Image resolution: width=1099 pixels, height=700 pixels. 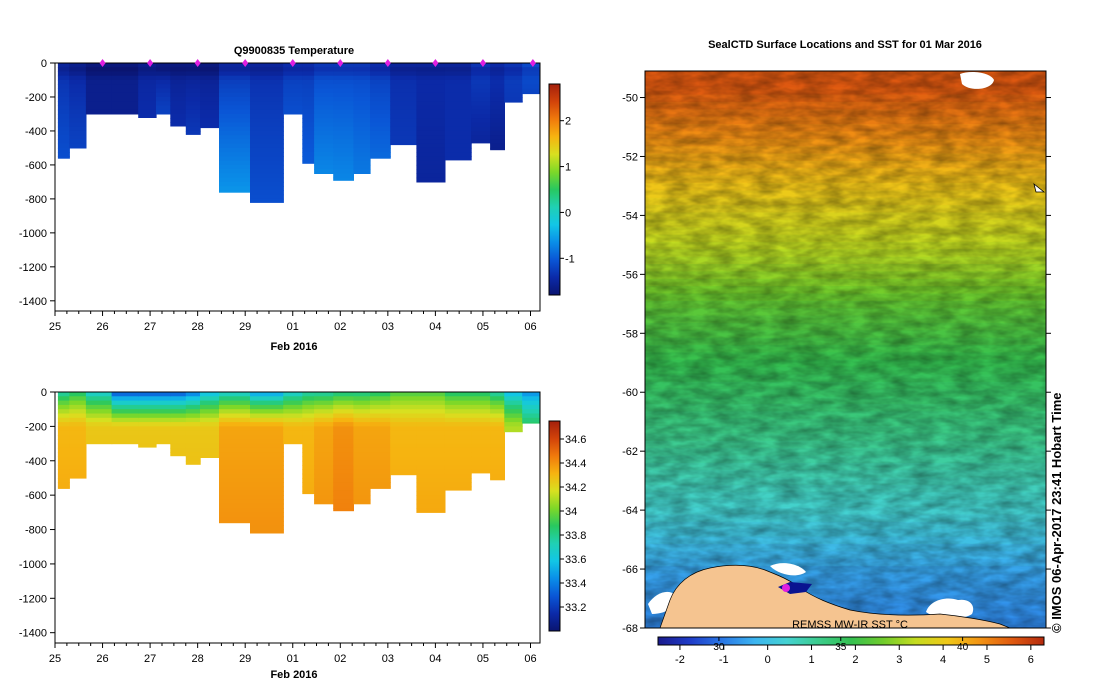 What do you see at coordinates (36, 166) in the screenshot?
I see `y-tick-label: -600` at bounding box center [36, 166].